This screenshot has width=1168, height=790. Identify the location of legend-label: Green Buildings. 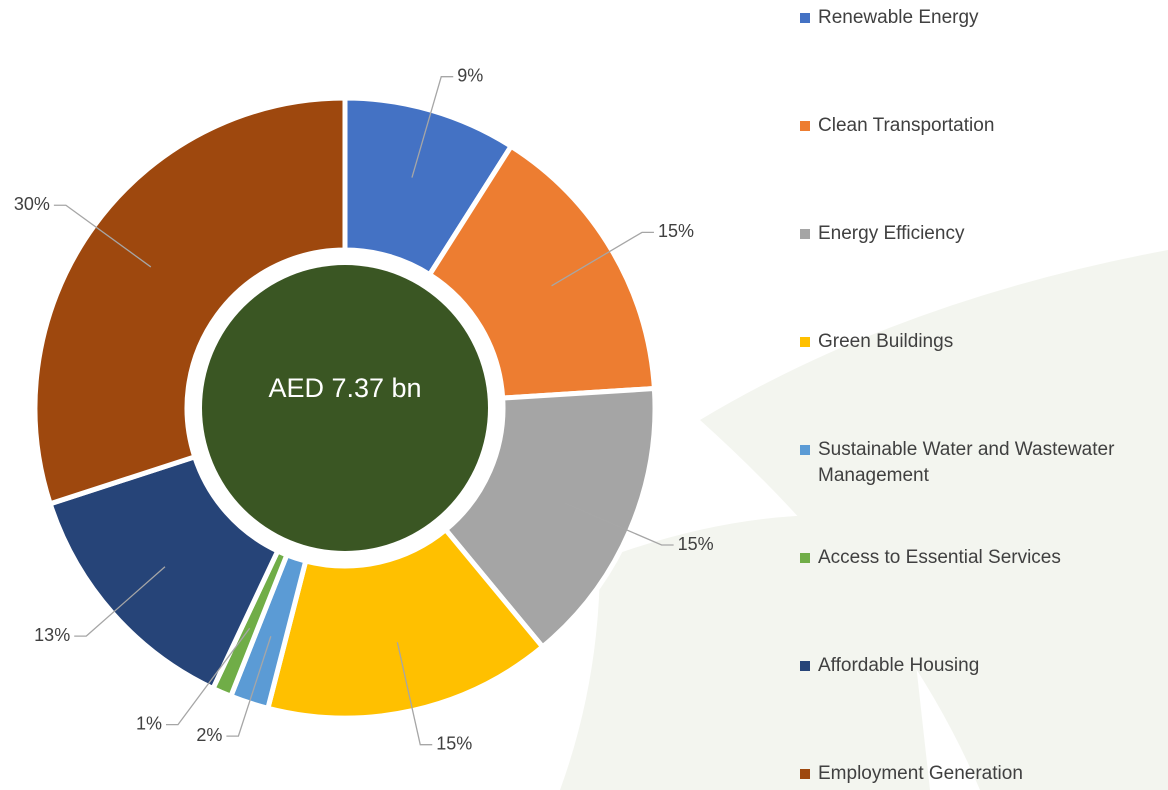
(886, 341).